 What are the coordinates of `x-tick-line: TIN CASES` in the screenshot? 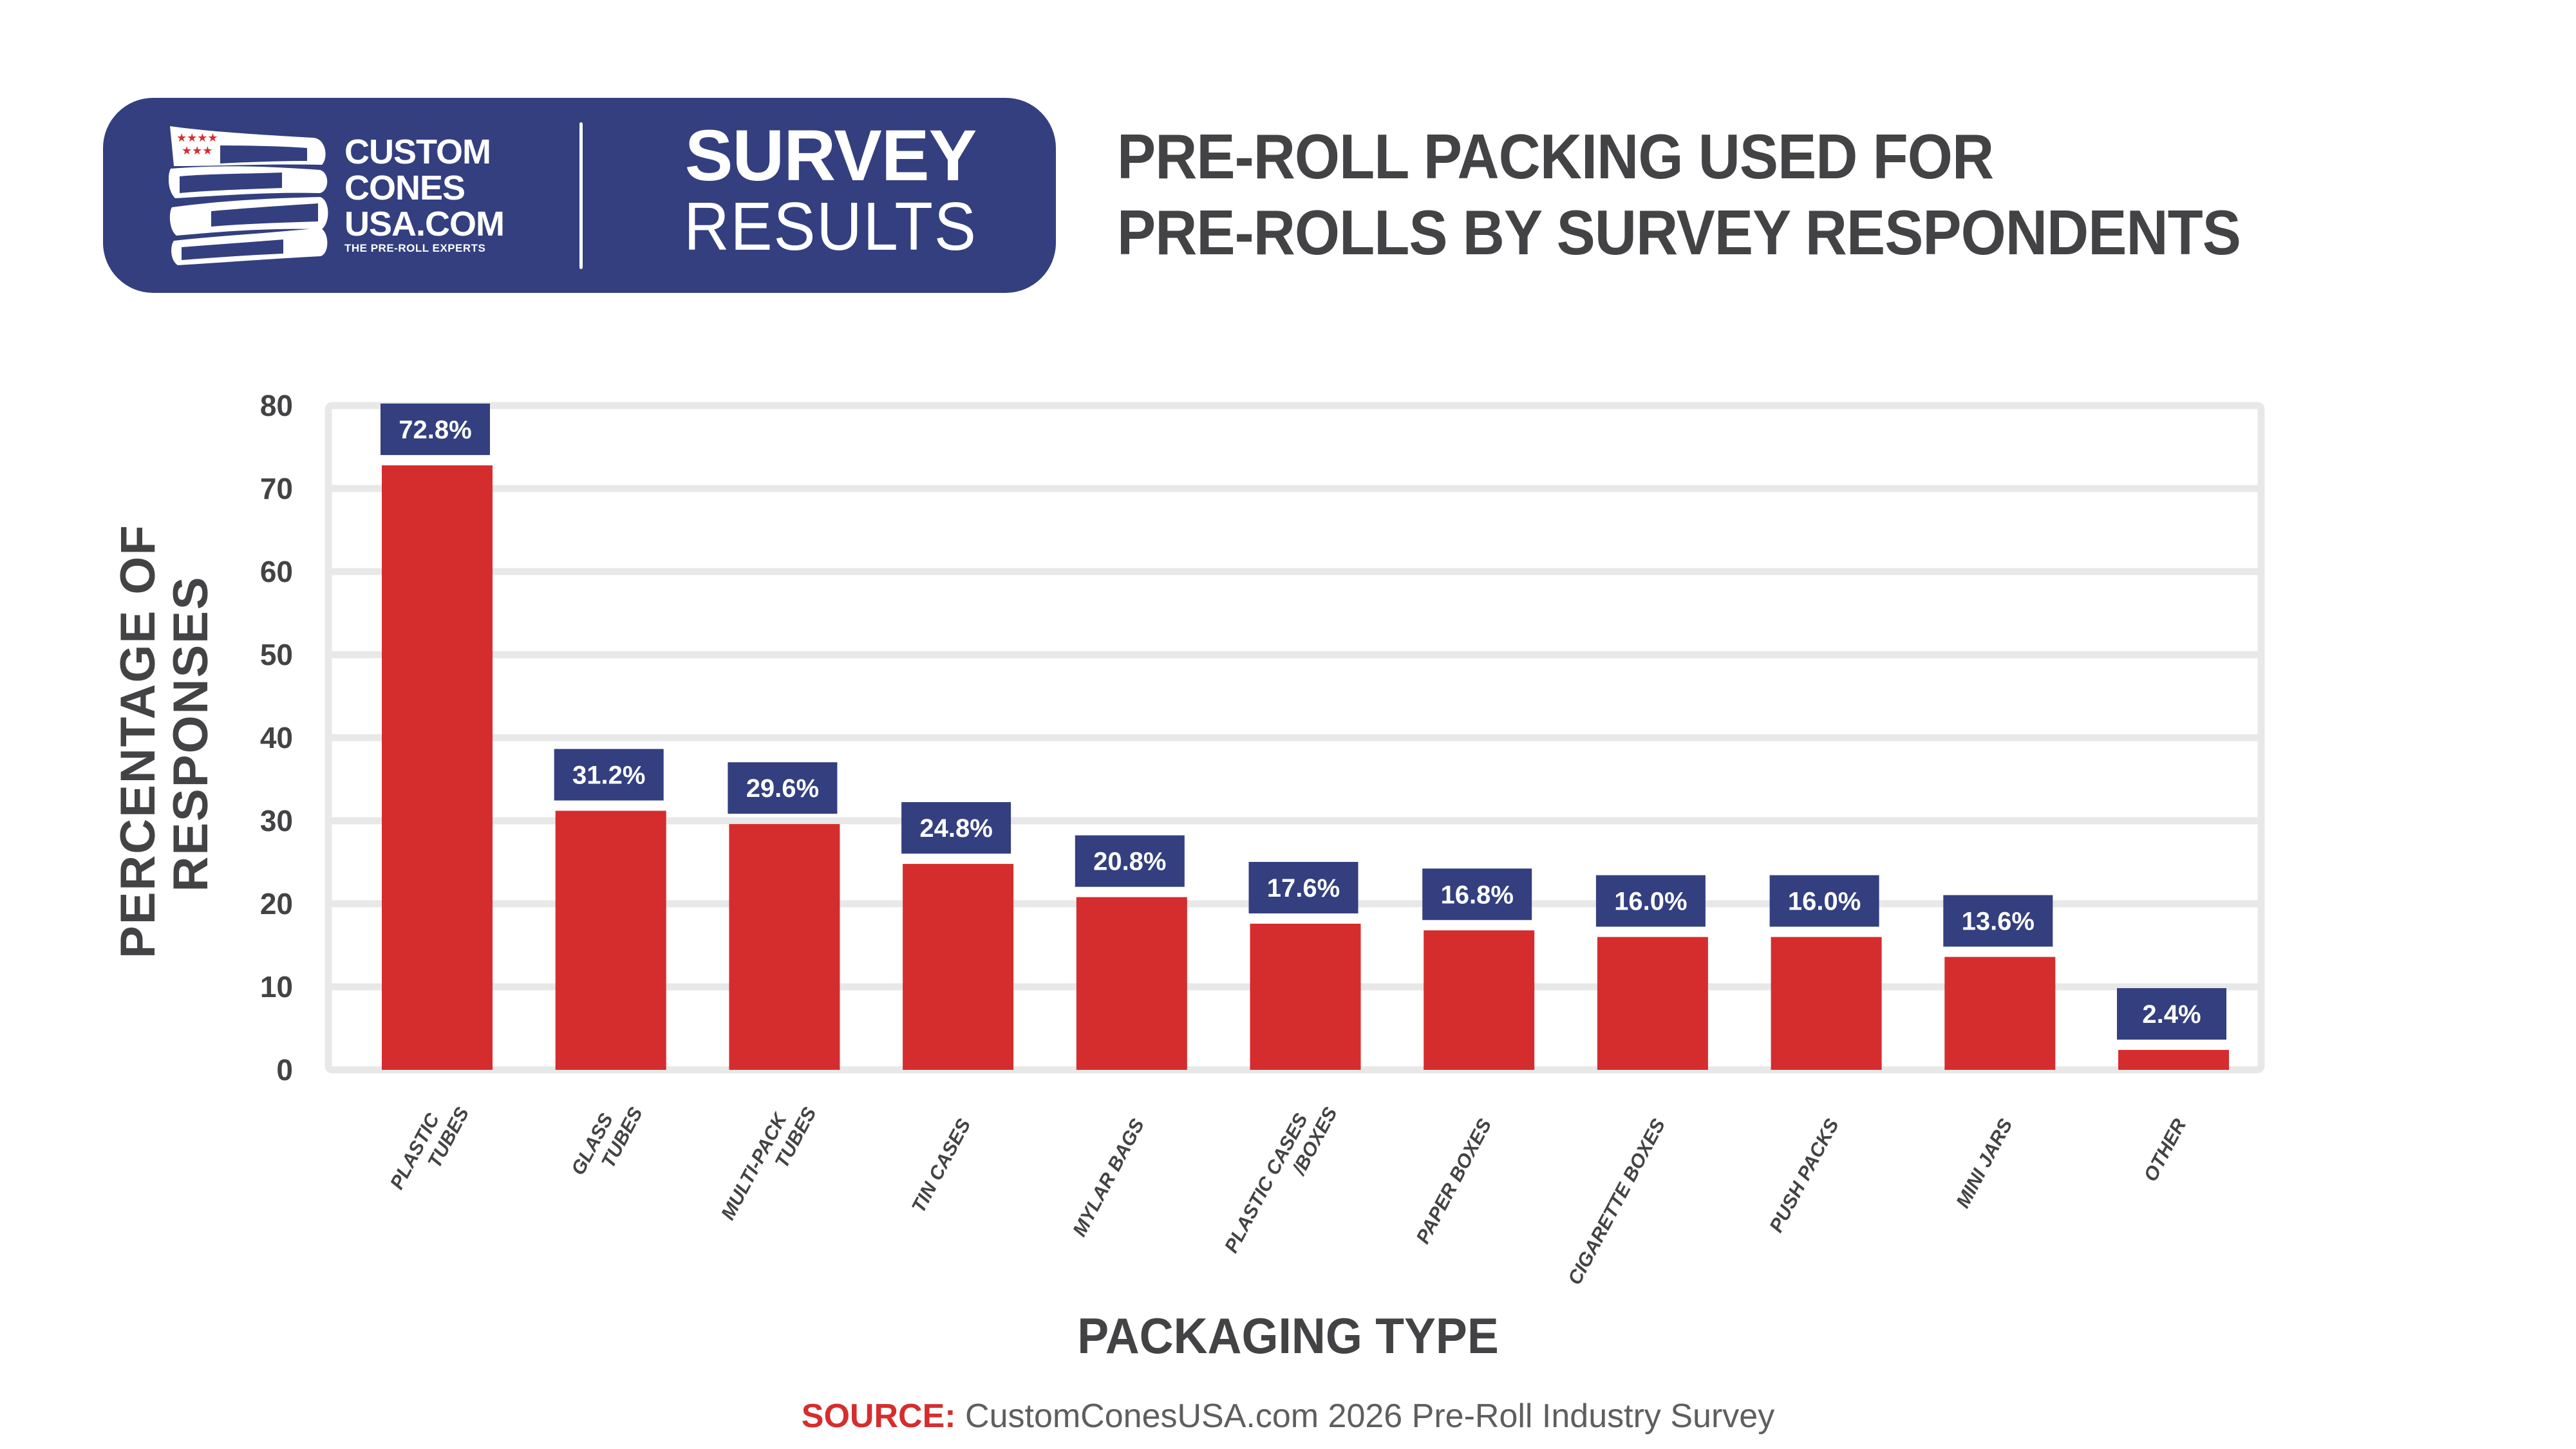 It's located at (941, 1166).